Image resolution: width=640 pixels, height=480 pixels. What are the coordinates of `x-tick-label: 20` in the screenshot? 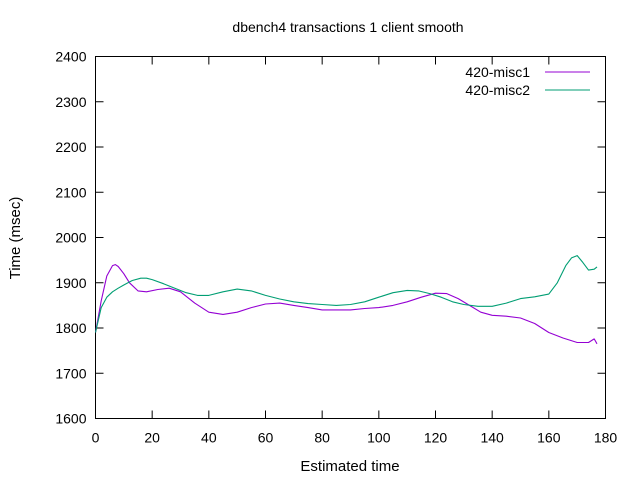 It's located at (152, 438).